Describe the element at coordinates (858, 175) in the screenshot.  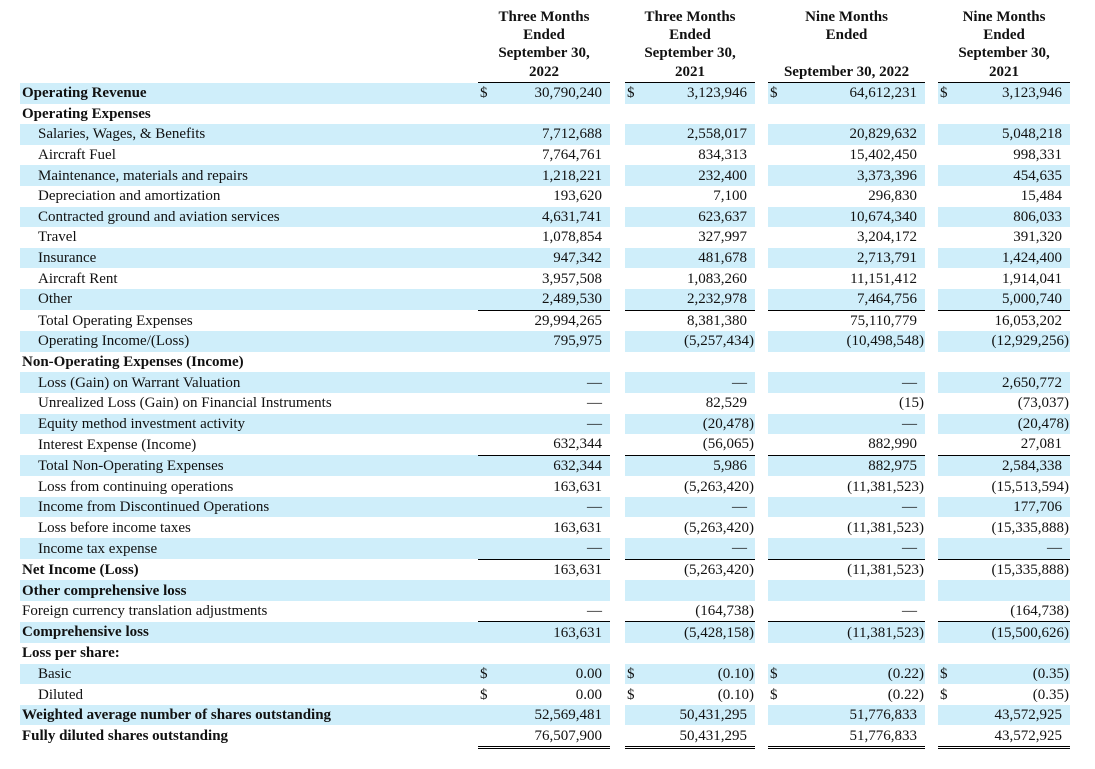
I see `value: 3,373,396` at that location.